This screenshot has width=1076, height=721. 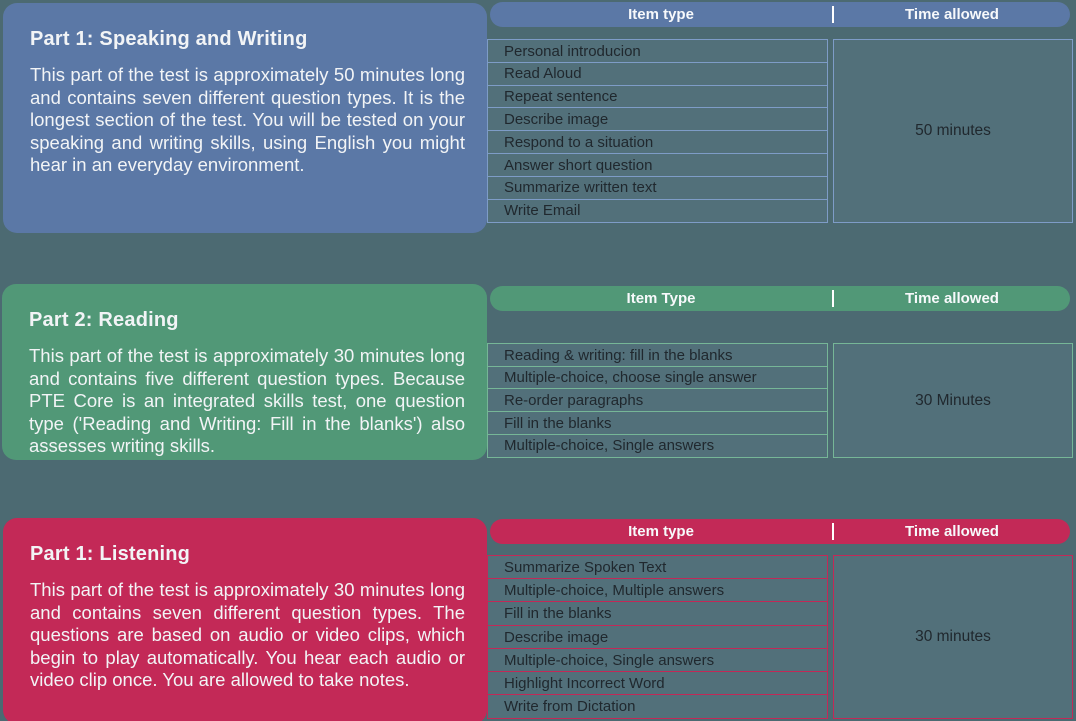 What do you see at coordinates (657, 707) in the screenshot?
I see `table-row: Write from Dictation` at bounding box center [657, 707].